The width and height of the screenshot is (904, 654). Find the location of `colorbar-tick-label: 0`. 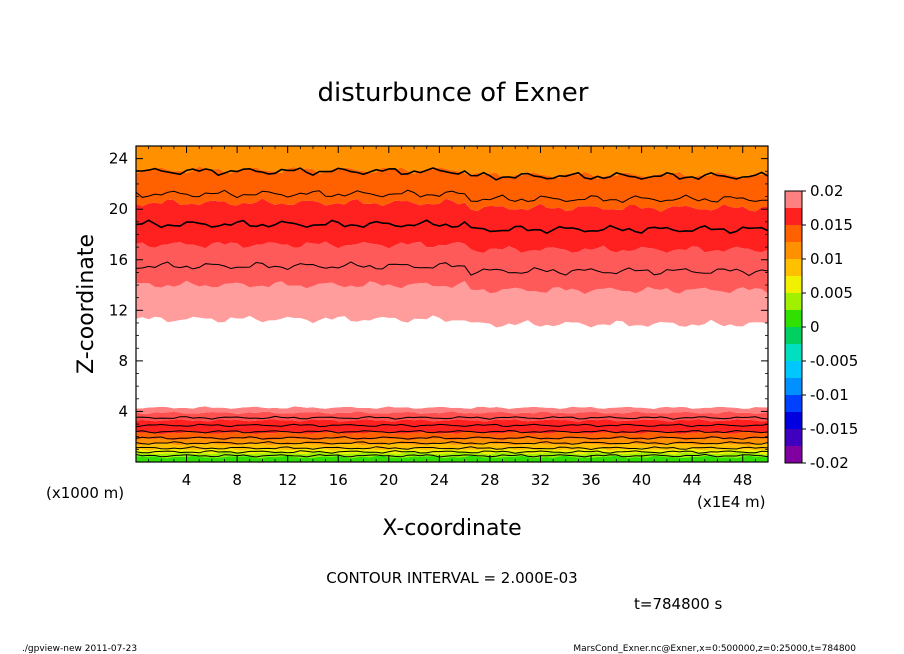

colorbar-tick-label: 0 is located at coordinates (815, 327).